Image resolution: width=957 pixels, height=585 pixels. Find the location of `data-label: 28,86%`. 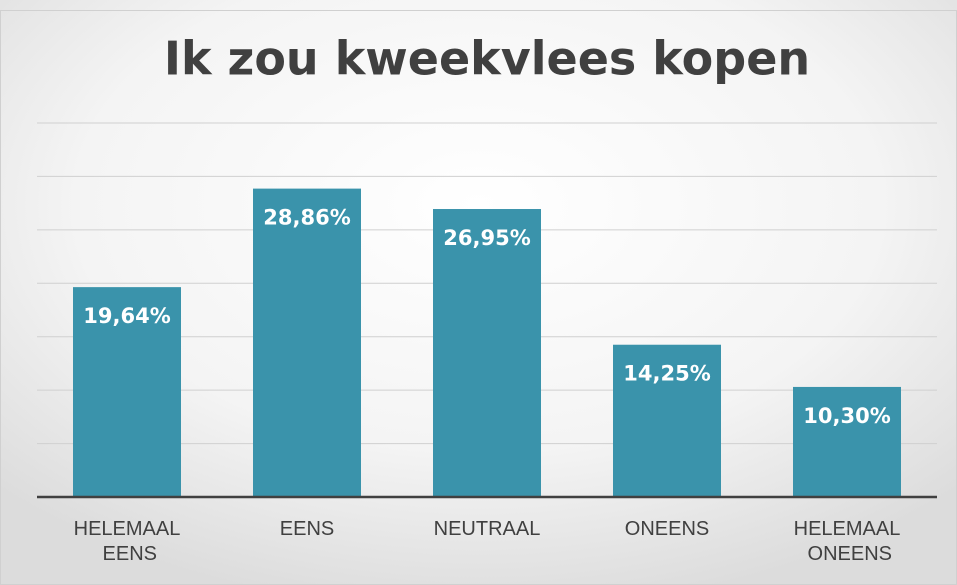

data-label: 28,86% is located at coordinates (306, 218).